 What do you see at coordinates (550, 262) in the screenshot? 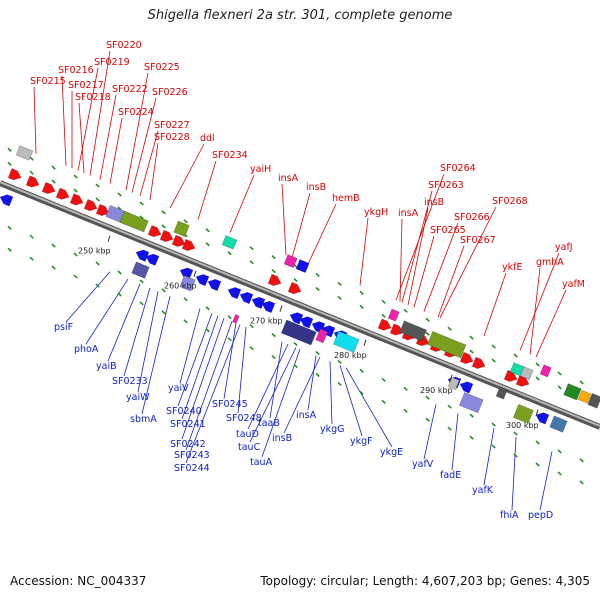
I see `top-gene-label: gmhA` at bounding box center [550, 262].